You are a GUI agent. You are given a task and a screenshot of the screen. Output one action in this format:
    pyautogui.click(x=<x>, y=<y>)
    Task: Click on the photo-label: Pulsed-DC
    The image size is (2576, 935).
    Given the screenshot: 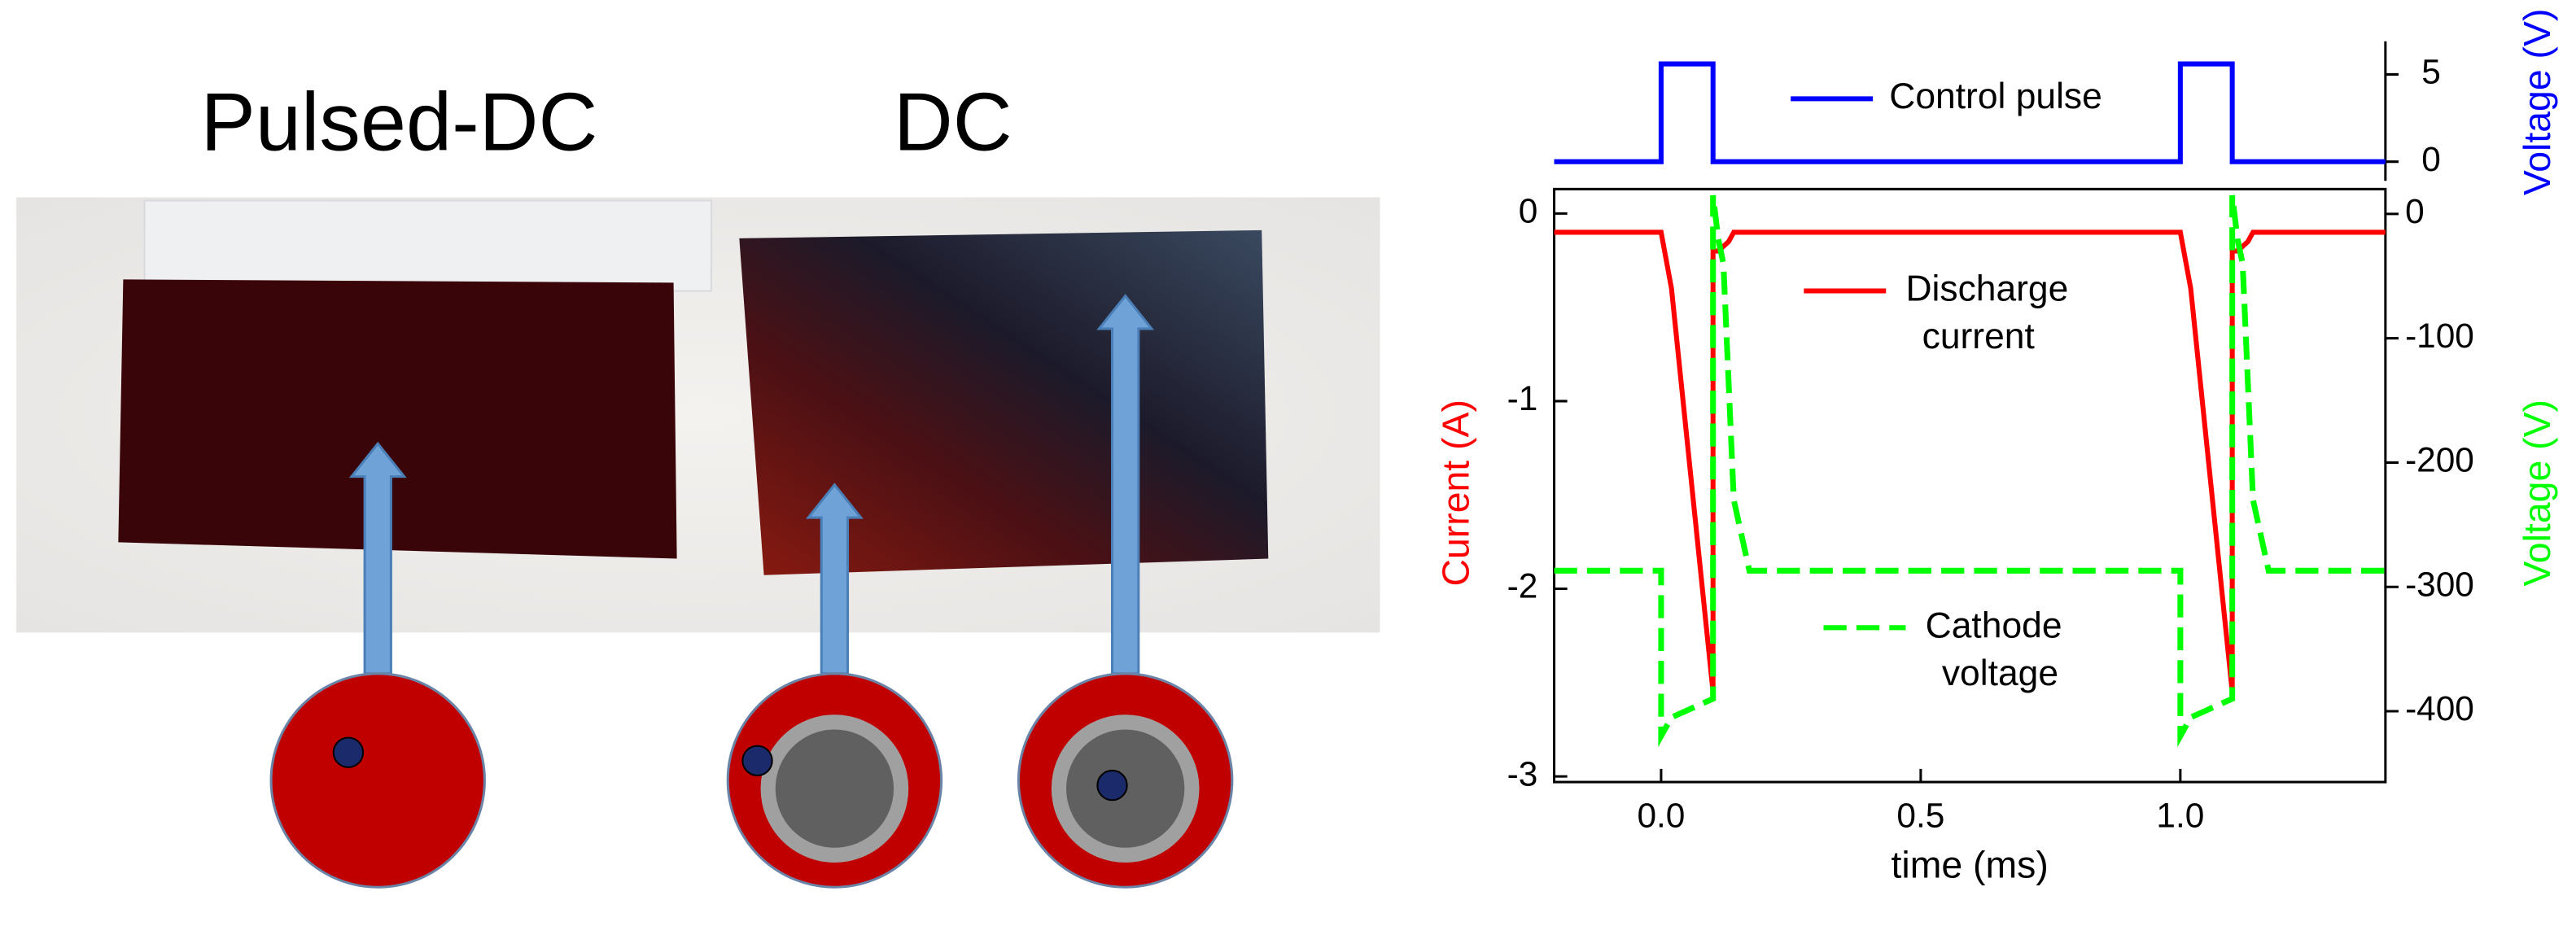 What is the action you would take?
    pyautogui.click(x=399, y=122)
    